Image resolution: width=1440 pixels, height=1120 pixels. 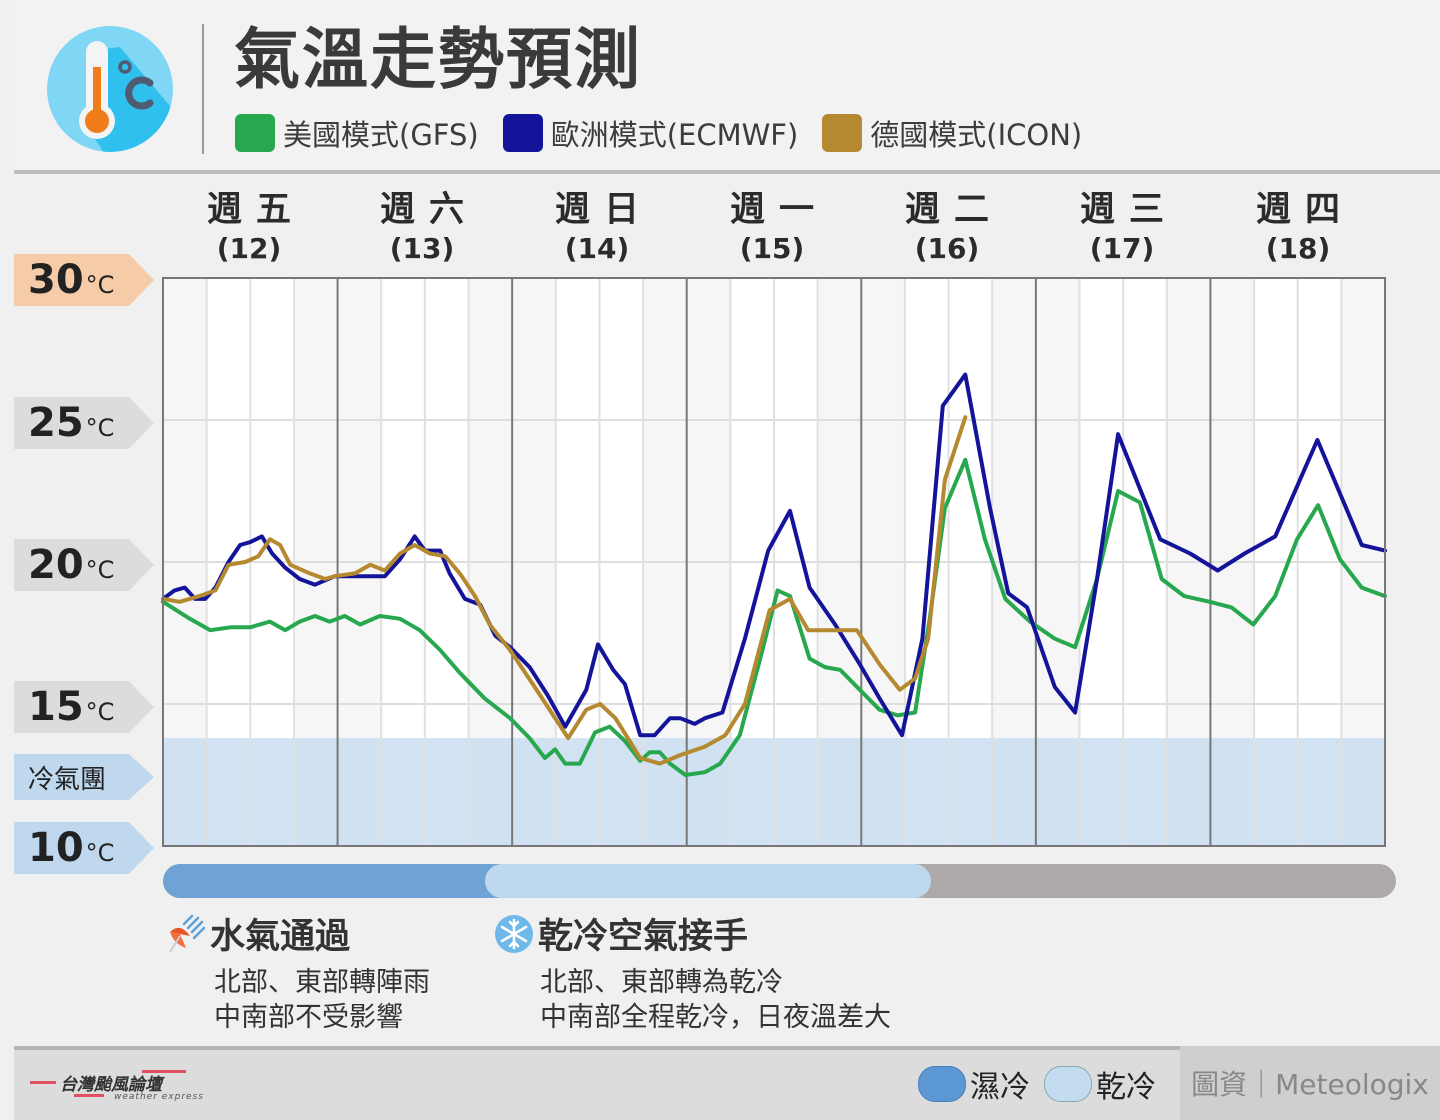 What do you see at coordinates (67, 779) in the screenshot?
I see `cold-air-mass-label: 冷氣團` at bounding box center [67, 779].